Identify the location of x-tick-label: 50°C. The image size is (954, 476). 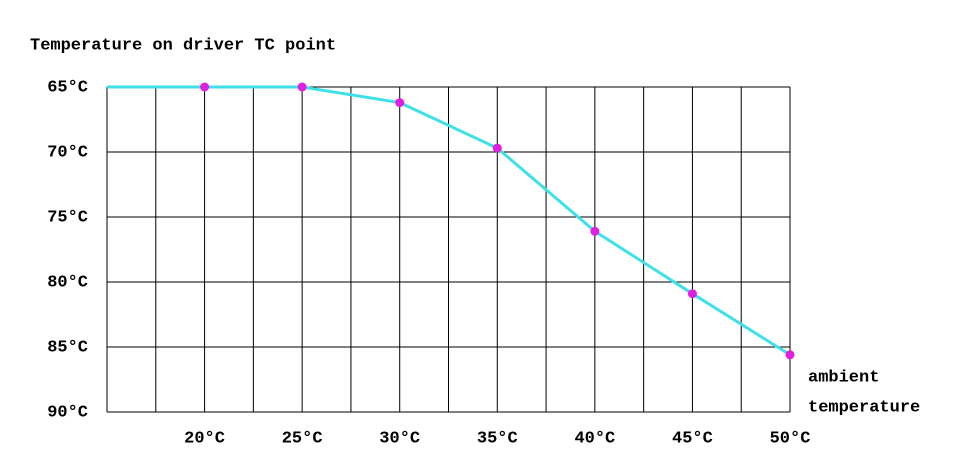
(790, 438).